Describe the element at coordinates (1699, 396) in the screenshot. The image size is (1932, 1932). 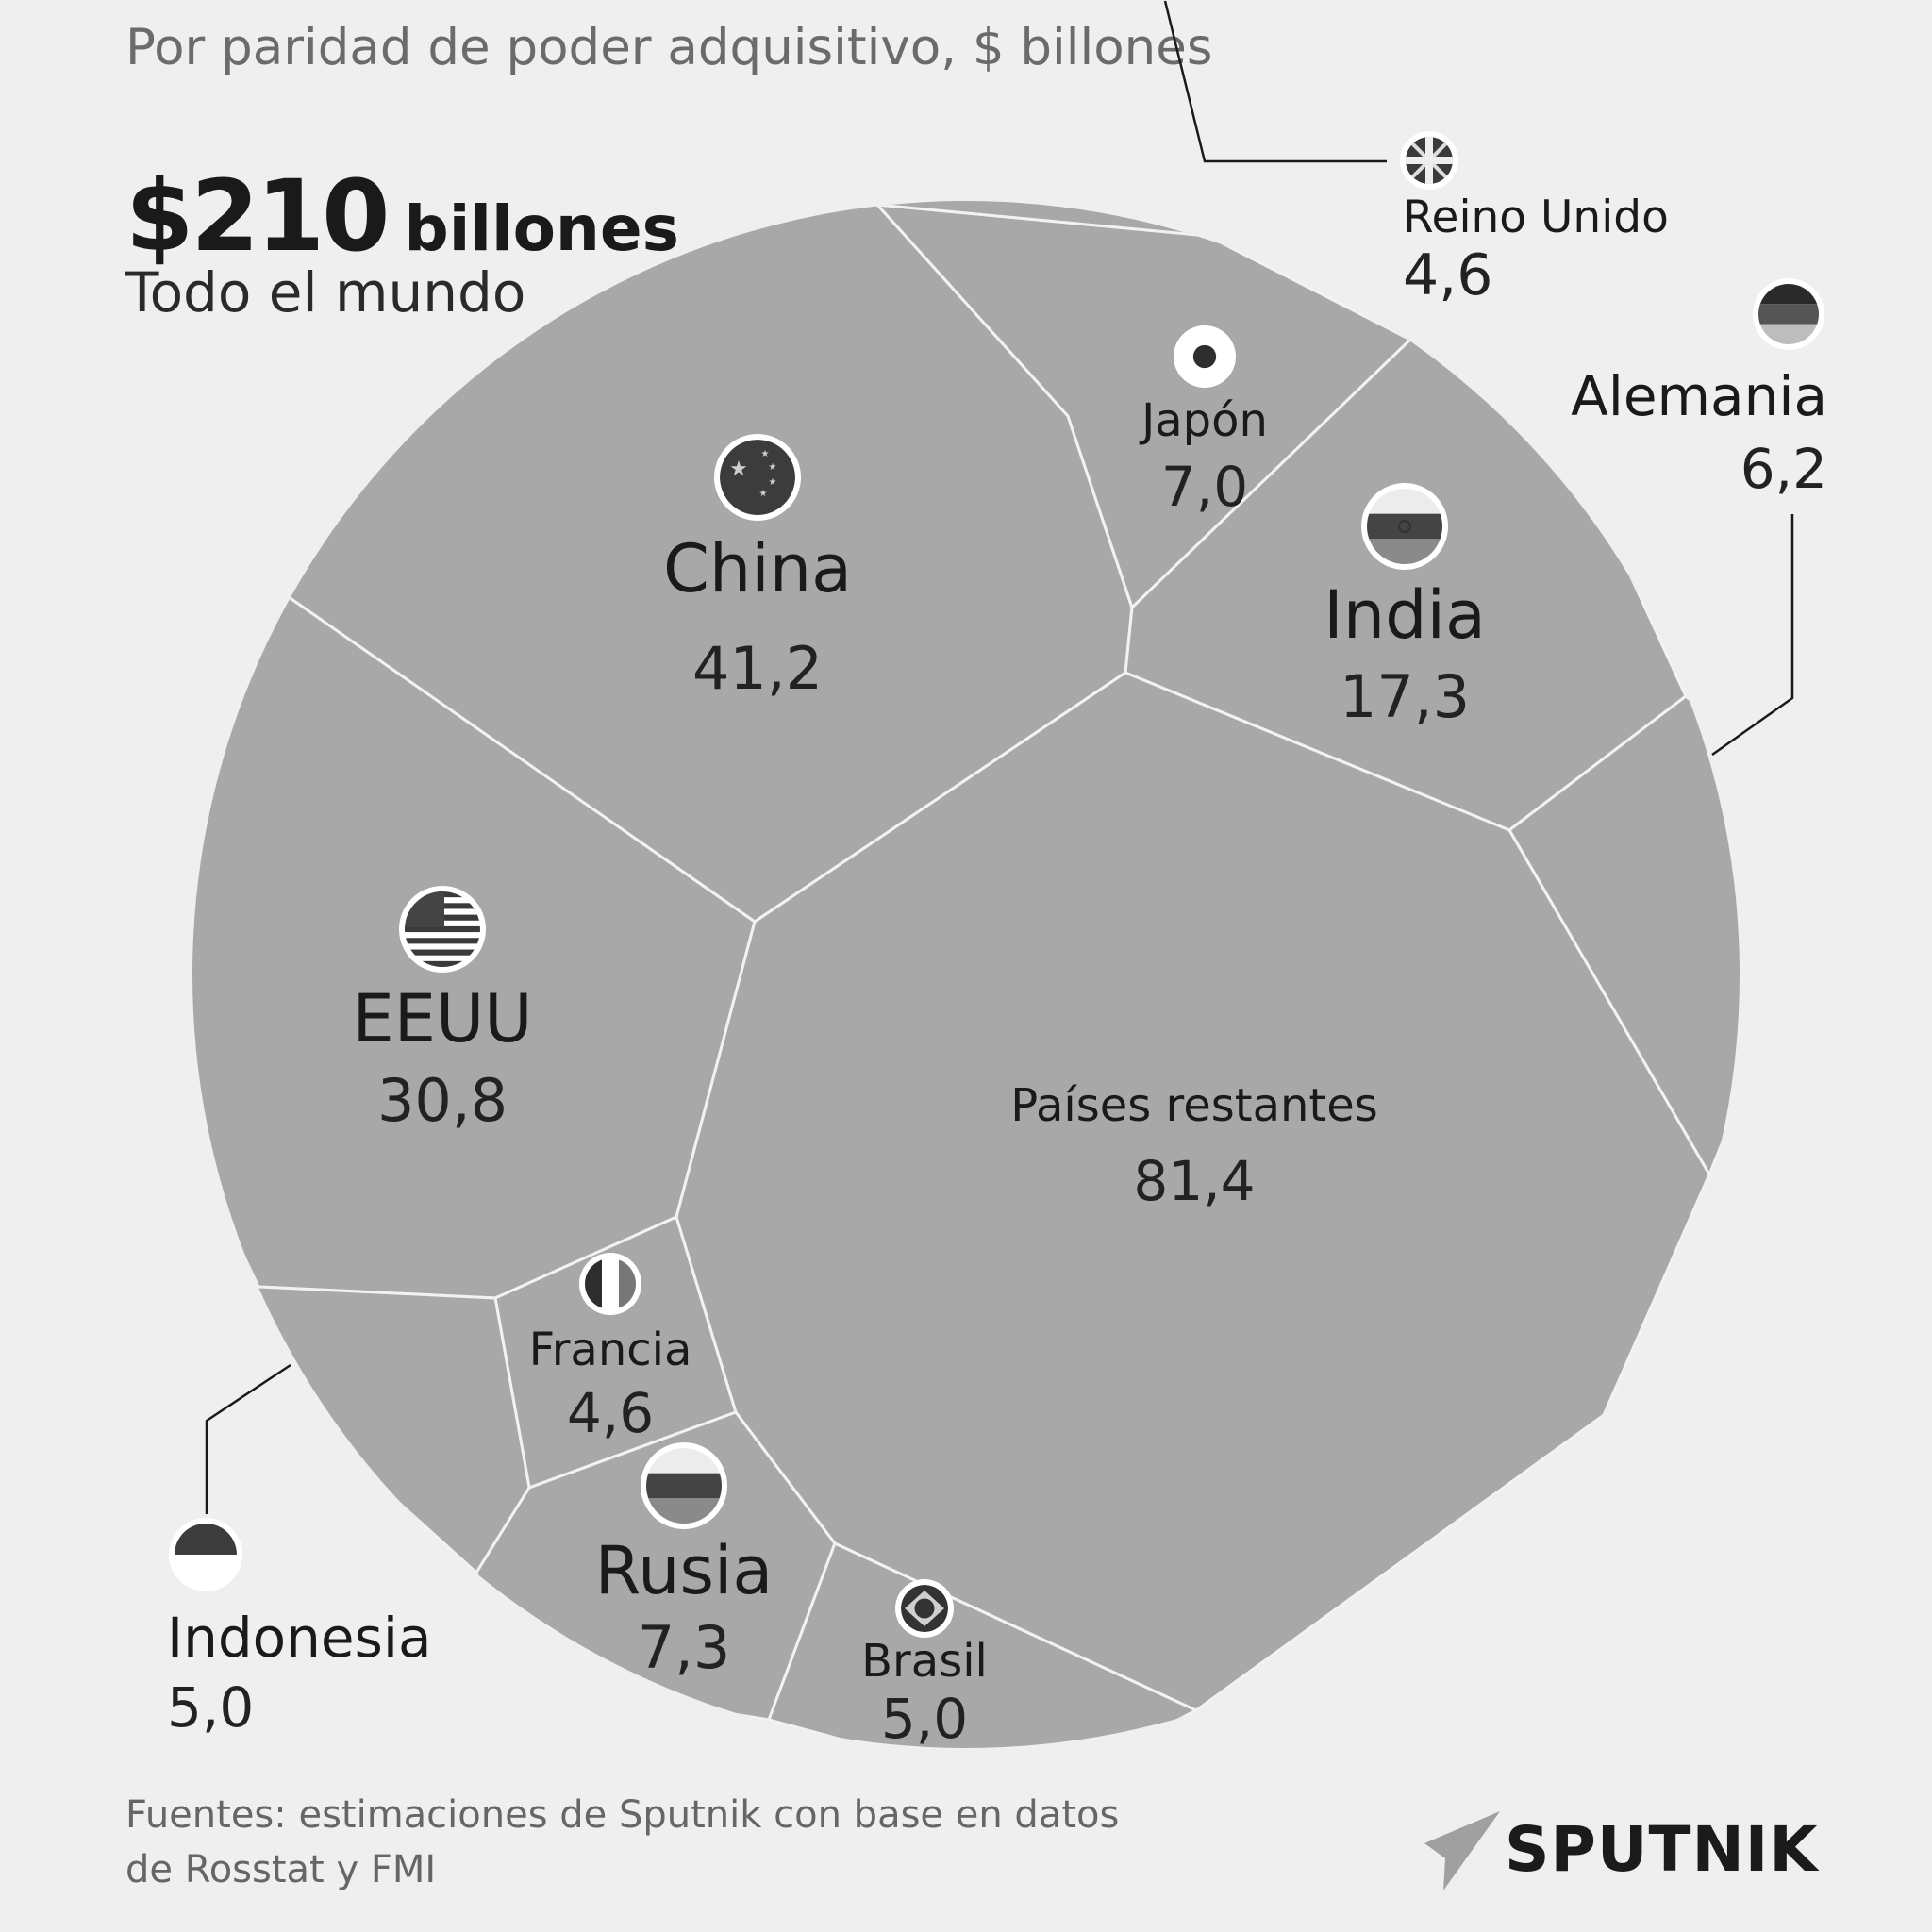
I see `label-alemania: Alemania` at that location.